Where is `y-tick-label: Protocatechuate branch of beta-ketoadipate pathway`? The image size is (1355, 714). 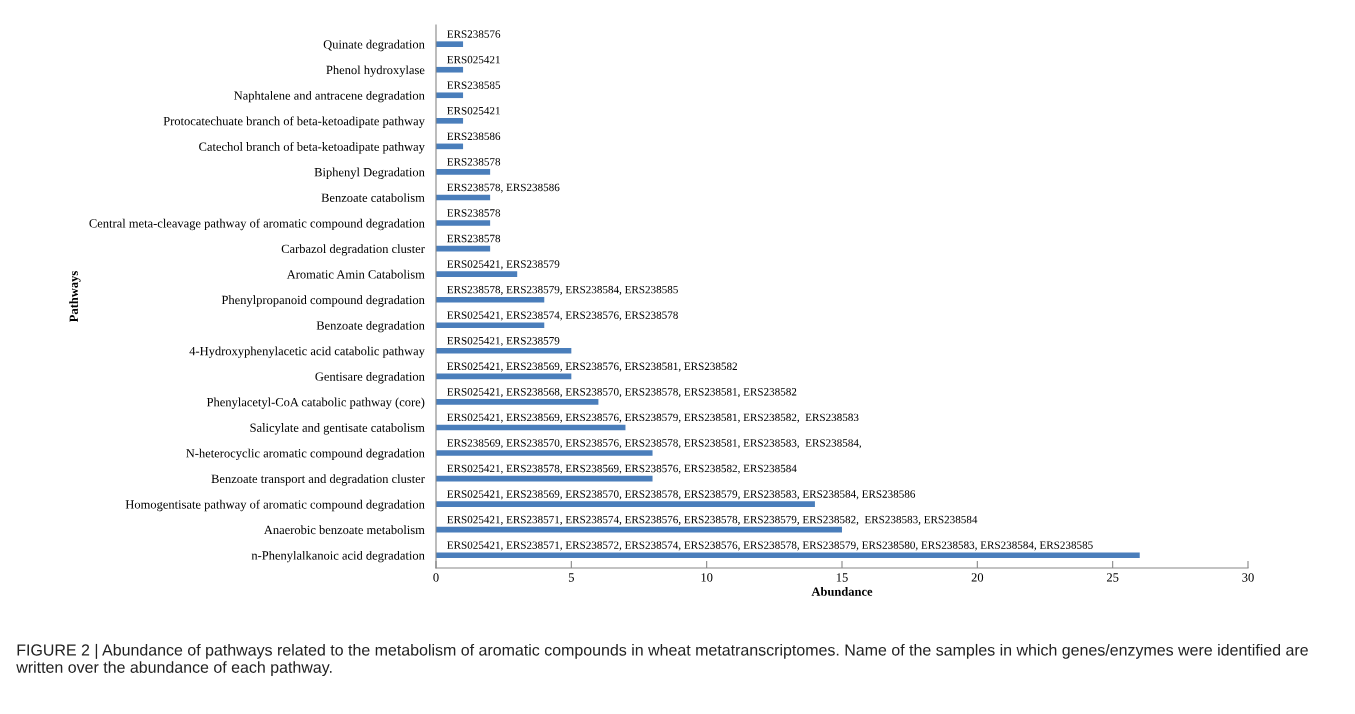 y-tick-label: Protocatechuate branch of beta-ketoadipate pathway is located at coordinates (294, 122).